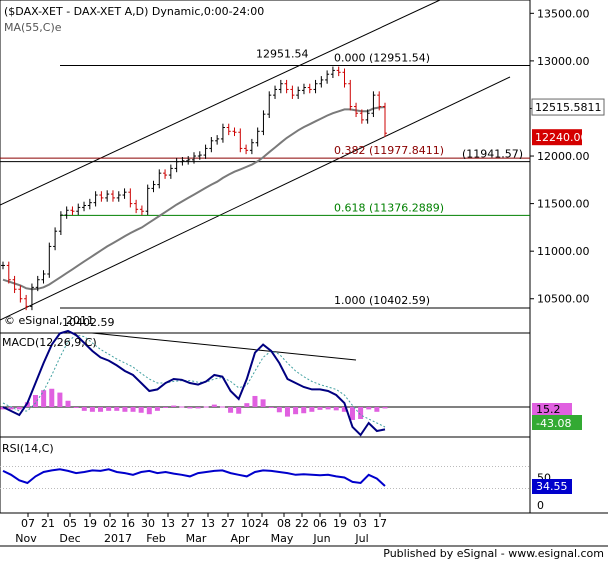  What do you see at coordinates (33, 27) in the screenshot?
I see `ma-legend: MA(55,C)e` at bounding box center [33, 27].